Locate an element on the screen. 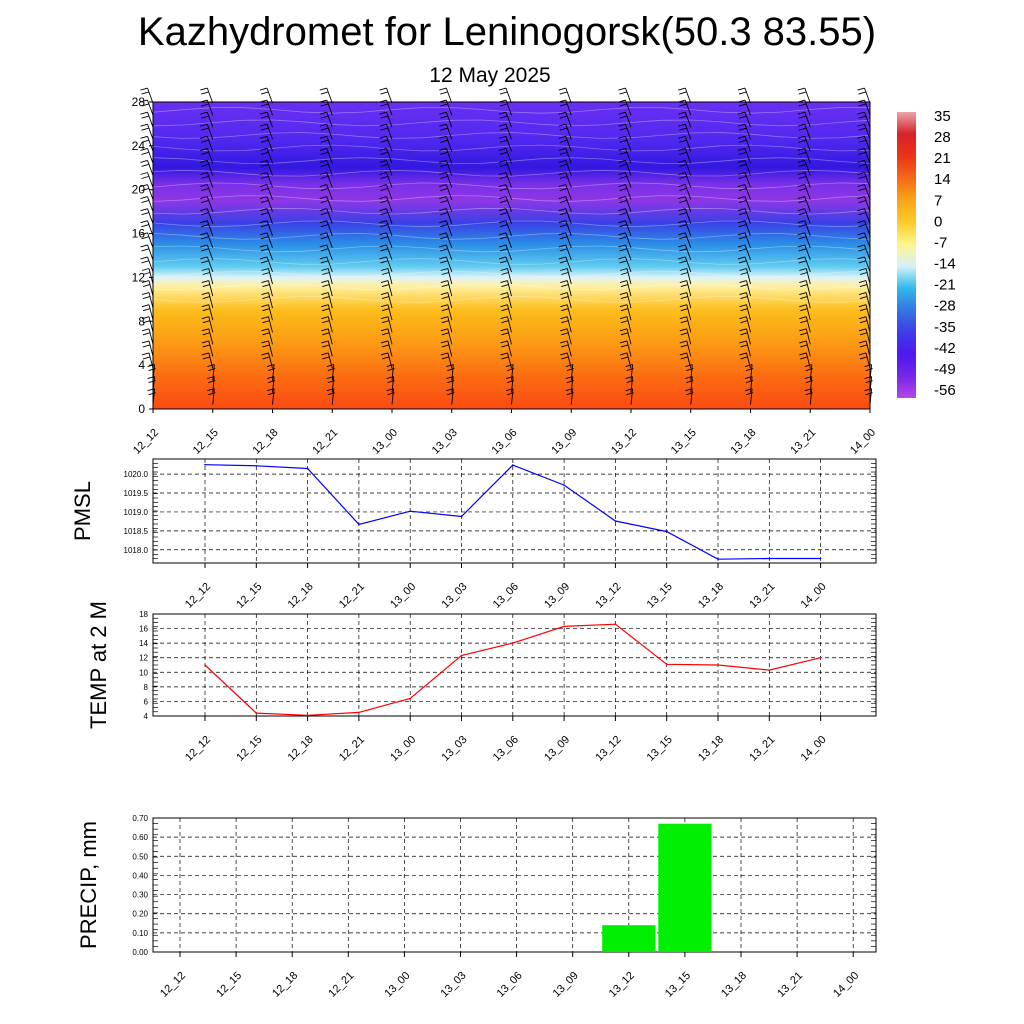  heatmap-x-tick-label: 12_12 is located at coordinates (146, 442).